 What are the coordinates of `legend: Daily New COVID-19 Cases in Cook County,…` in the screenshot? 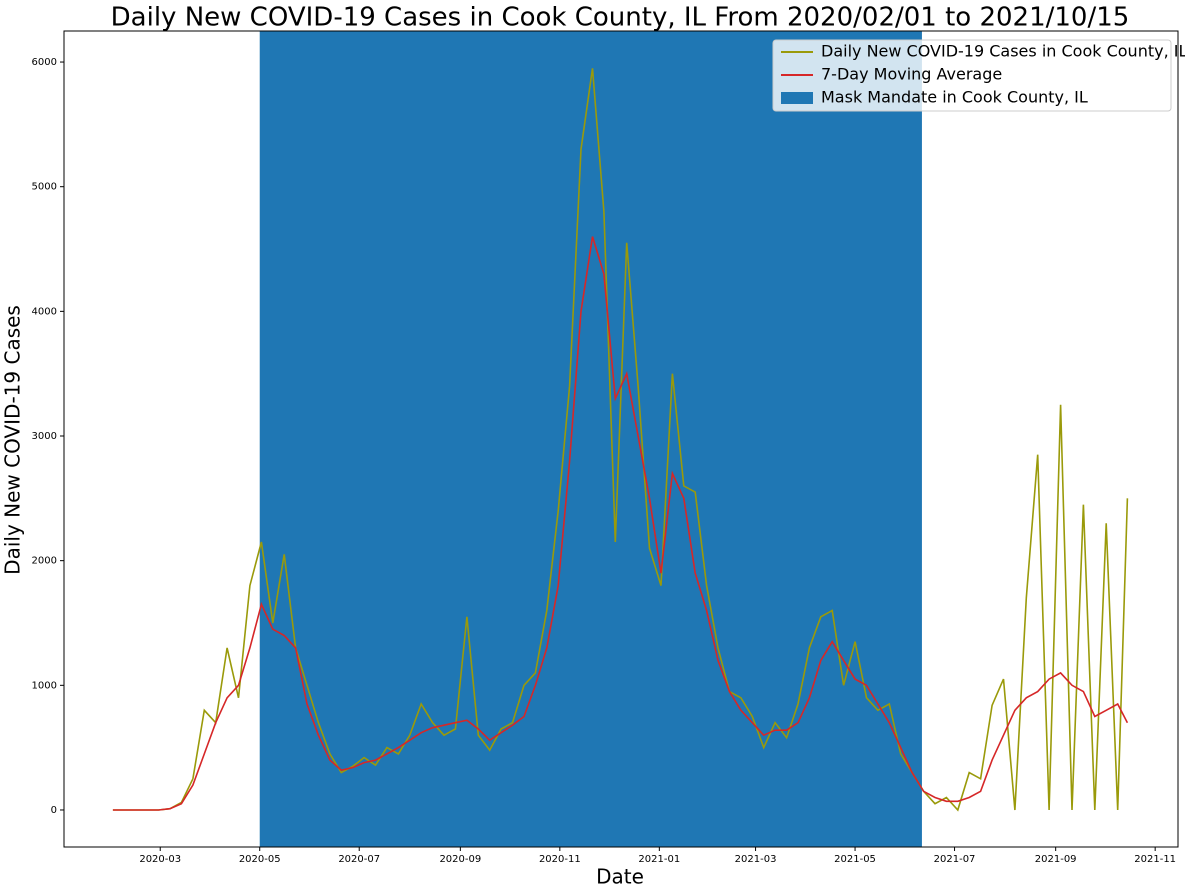 It's located at (978, 75).